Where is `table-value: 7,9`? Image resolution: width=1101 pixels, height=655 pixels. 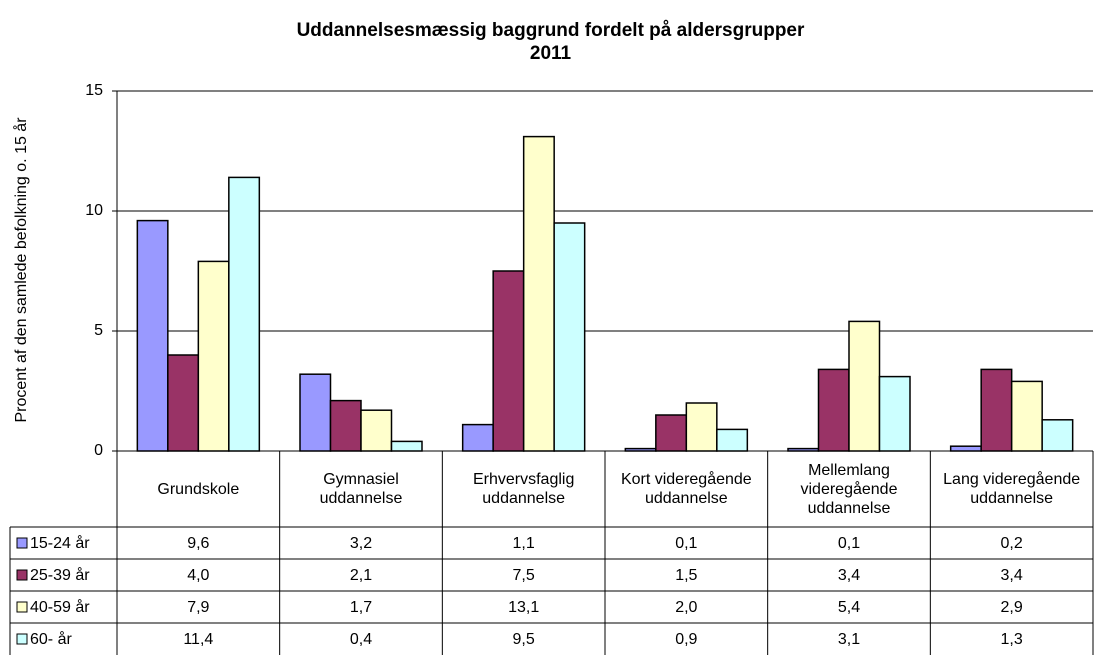
table-value: 7,9 is located at coordinates (198, 607).